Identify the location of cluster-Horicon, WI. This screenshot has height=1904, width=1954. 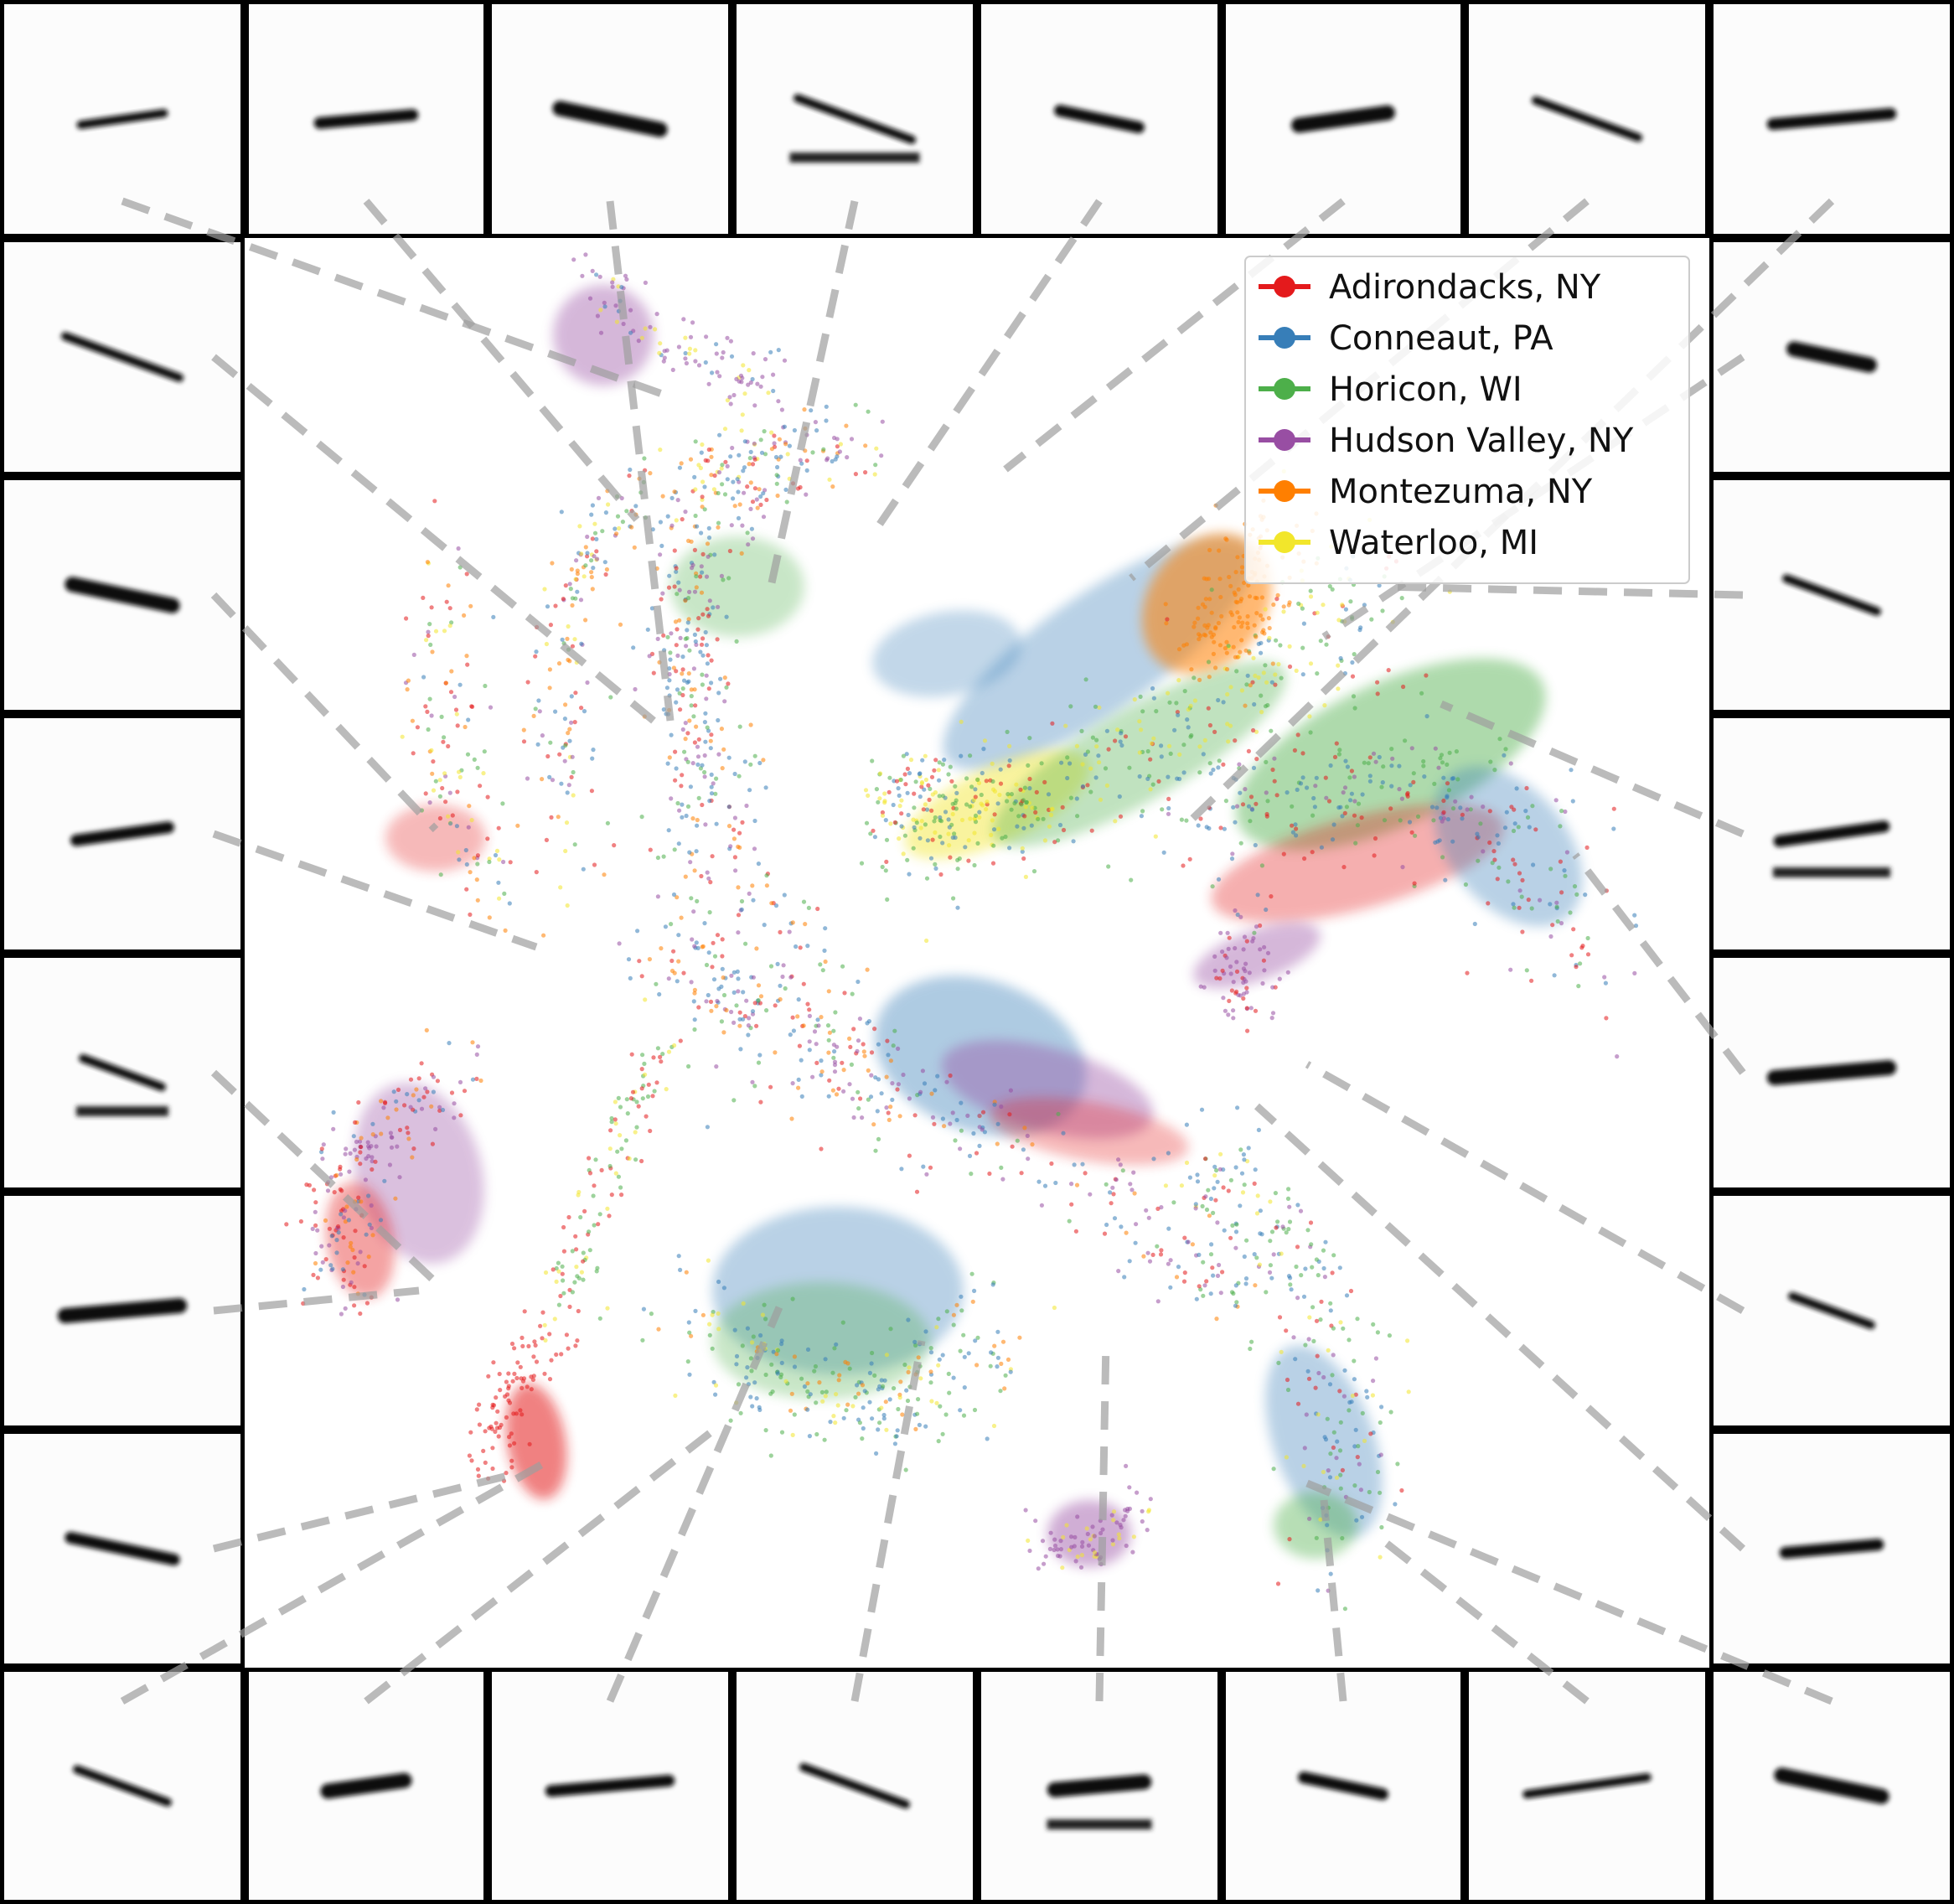
(737, 586).